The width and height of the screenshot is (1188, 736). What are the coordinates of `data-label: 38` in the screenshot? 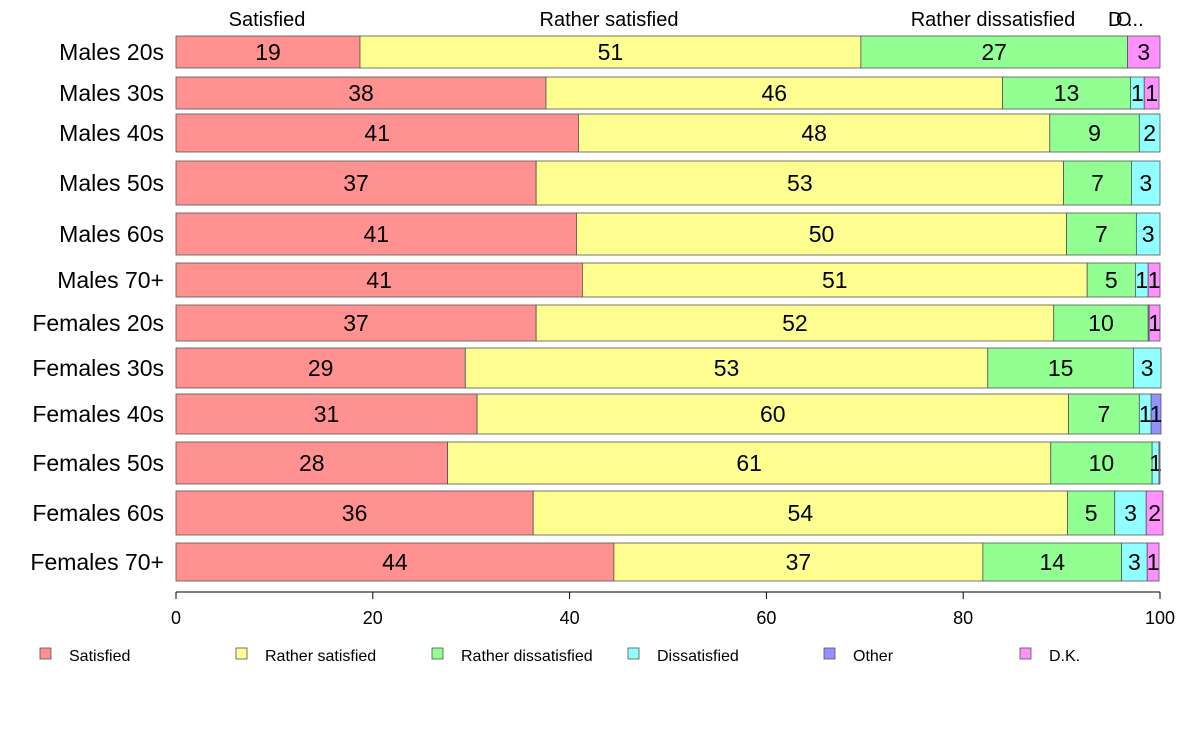 It's located at (361, 93).